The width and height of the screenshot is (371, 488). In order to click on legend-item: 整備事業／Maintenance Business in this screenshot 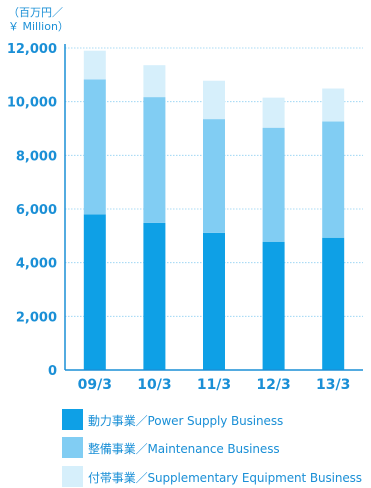, I will do `click(216, 448)`.